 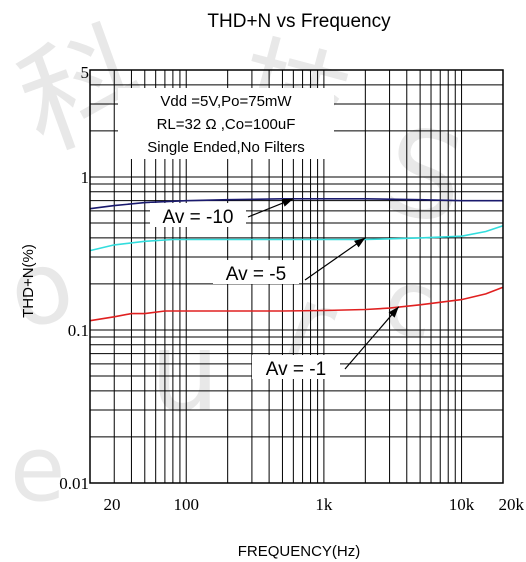 I want to click on series-label: Av = -1, so click(x=296, y=369).